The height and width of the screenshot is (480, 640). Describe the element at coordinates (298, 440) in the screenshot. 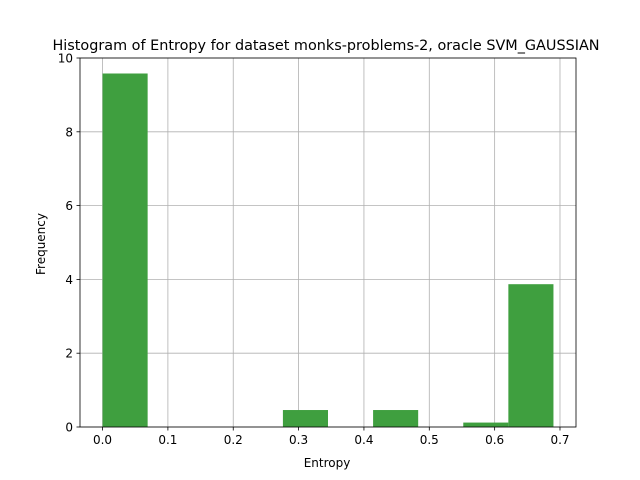

I see `x-tick-label: 0.3` at that location.